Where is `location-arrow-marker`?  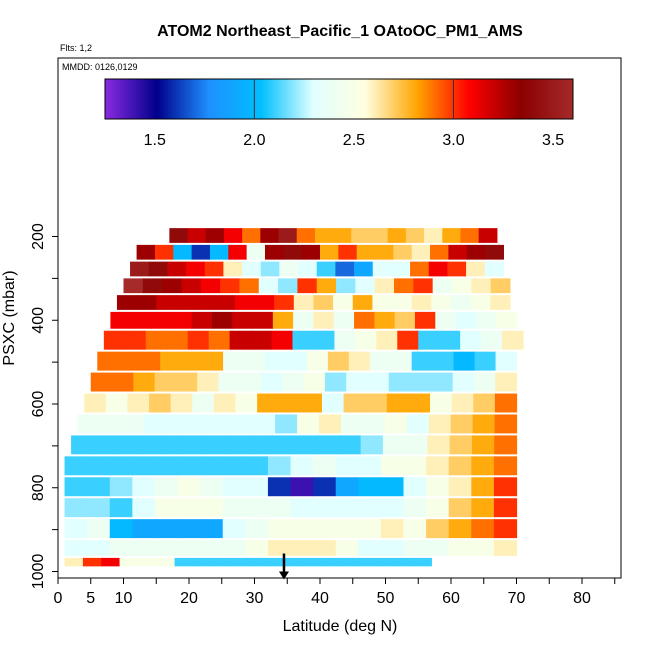
location-arrow-marker is located at coordinates (283, 566).